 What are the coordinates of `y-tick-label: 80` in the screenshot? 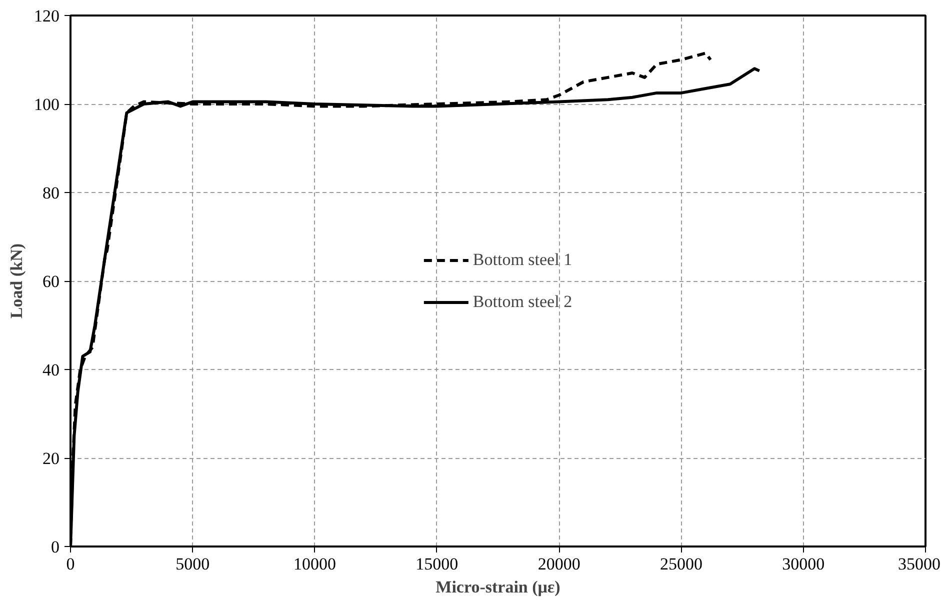 It's located at (51, 193).